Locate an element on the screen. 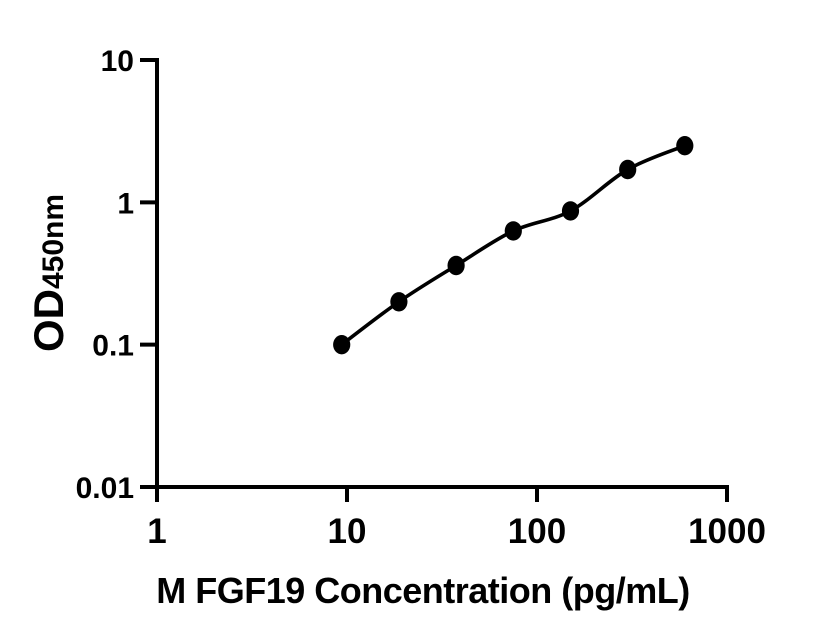 The image size is (816, 640). y-tick-label: 0.01 is located at coordinates (105, 488).